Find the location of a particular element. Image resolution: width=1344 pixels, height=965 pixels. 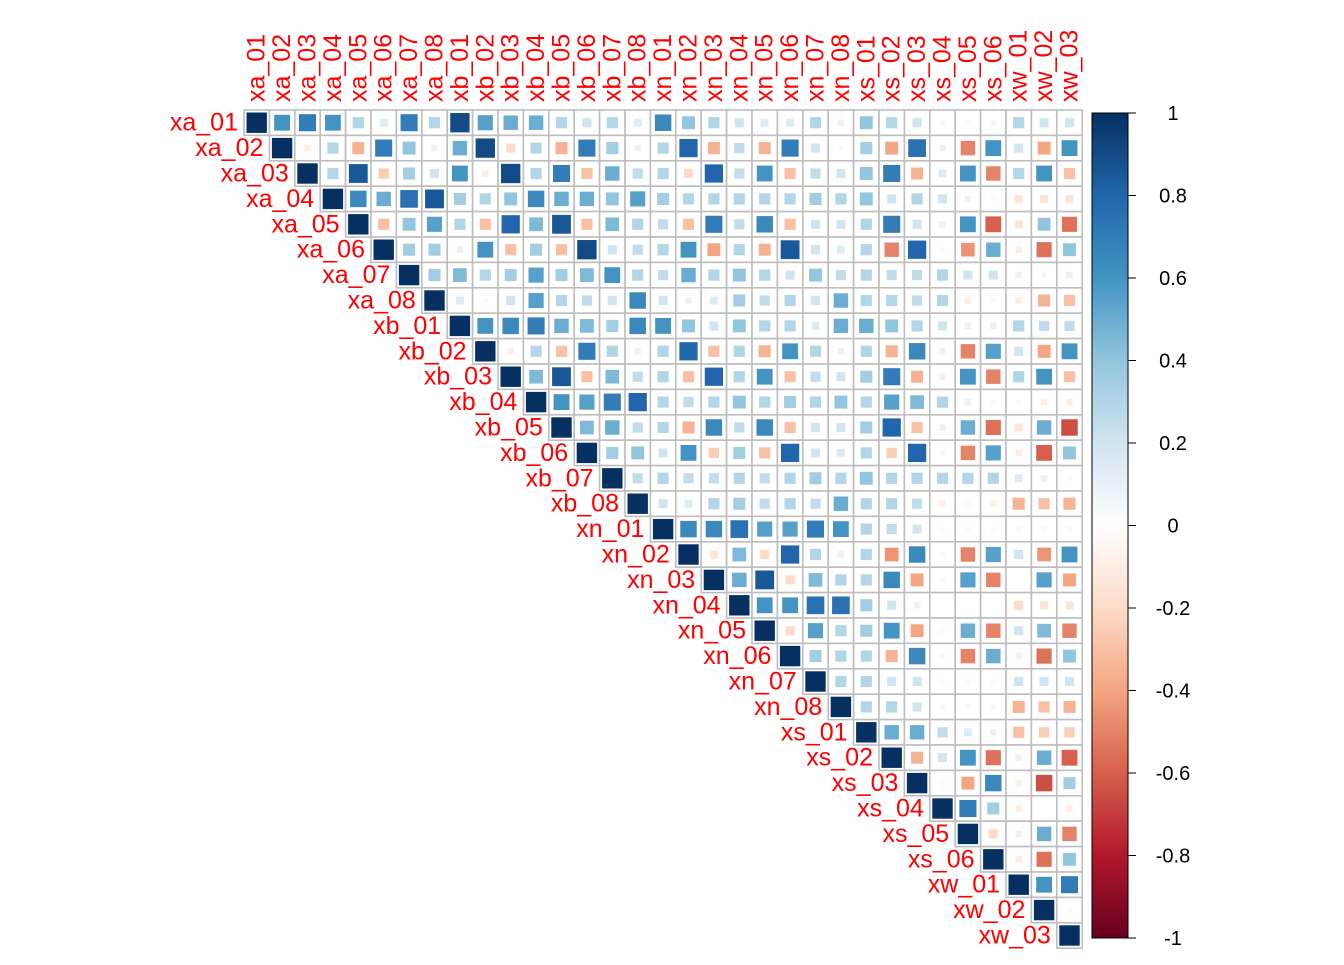

column-label: xn_06 is located at coordinates (790, 68).